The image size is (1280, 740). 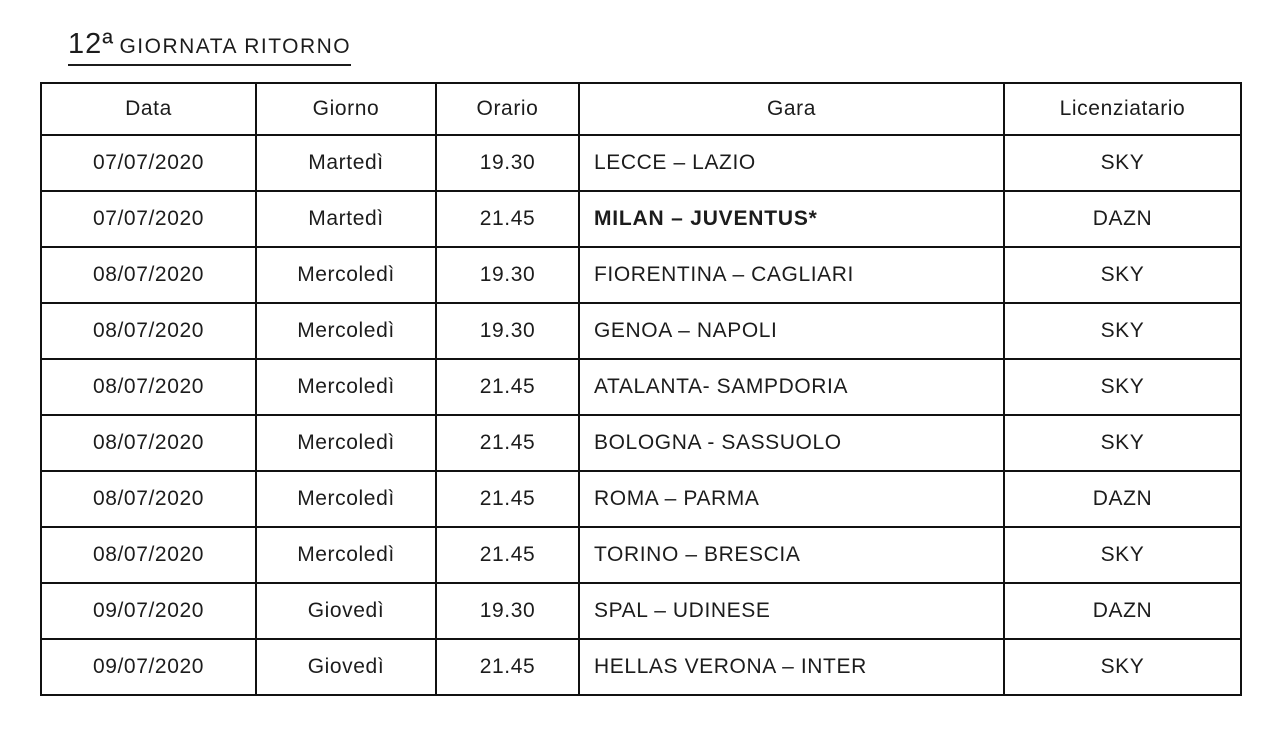 I want to click on cell-match: FIORENTINA – CAGLIARI, so click(x=791, y=275).